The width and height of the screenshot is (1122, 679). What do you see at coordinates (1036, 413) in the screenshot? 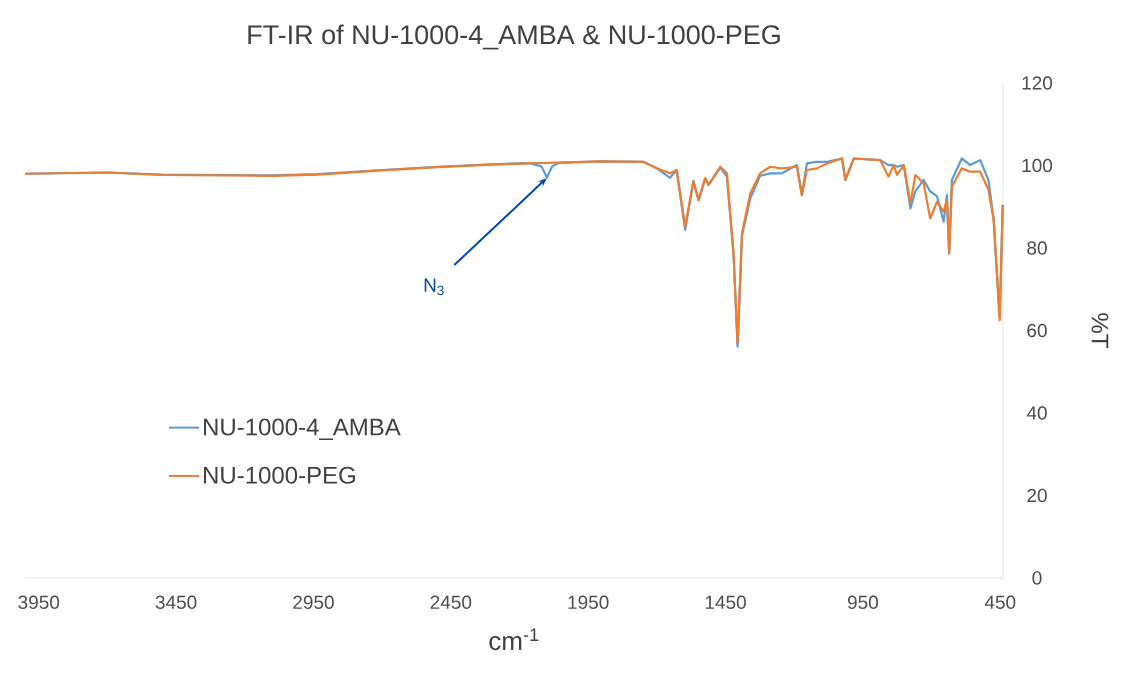
I see `y-tick-label: 40` at bounding box center [1036, 413].